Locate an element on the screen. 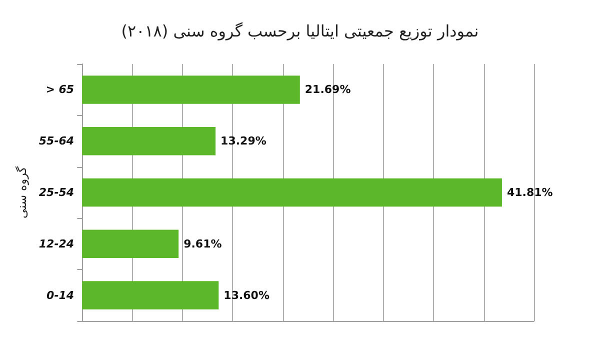 Image resolution: width=600 pixels, height=341 pixels. y-tick-label: > 65 is located at coordinates (60, 89).